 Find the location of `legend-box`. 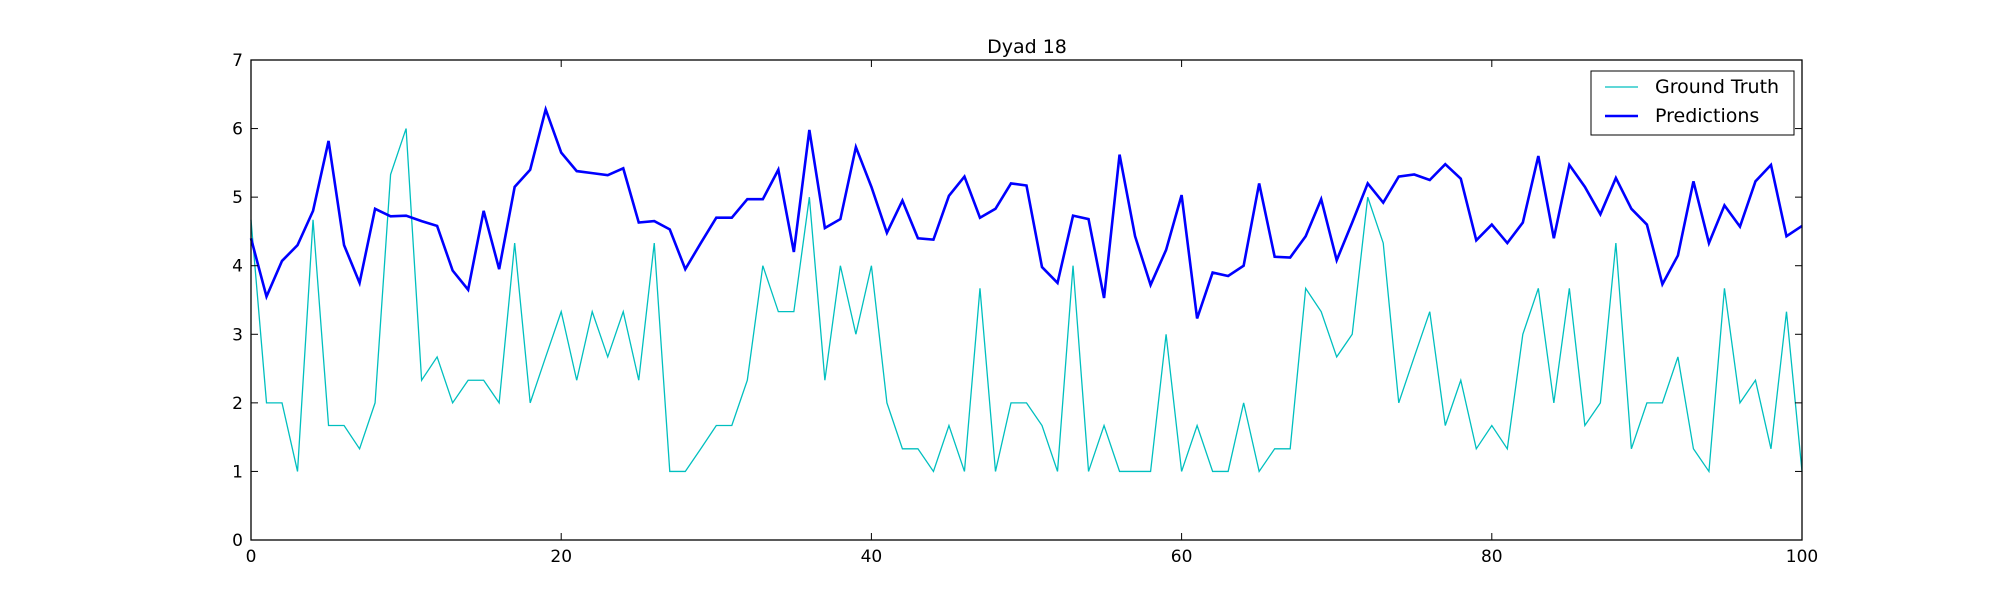

legend-box is located at coordinates (1692, 103).